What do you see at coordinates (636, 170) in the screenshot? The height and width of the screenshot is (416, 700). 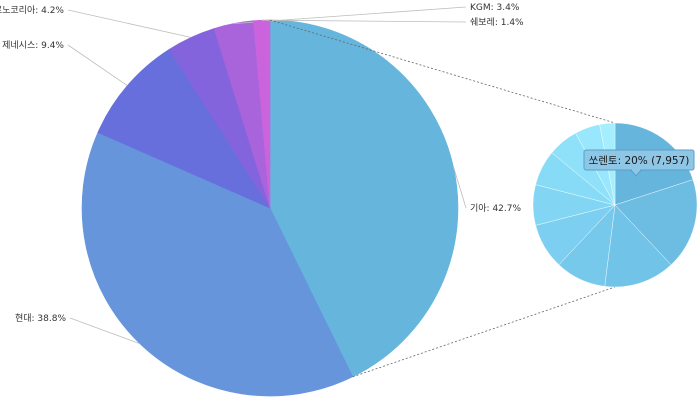 I see `tooltip-pointer-mask` at bounding box center [636, 170].